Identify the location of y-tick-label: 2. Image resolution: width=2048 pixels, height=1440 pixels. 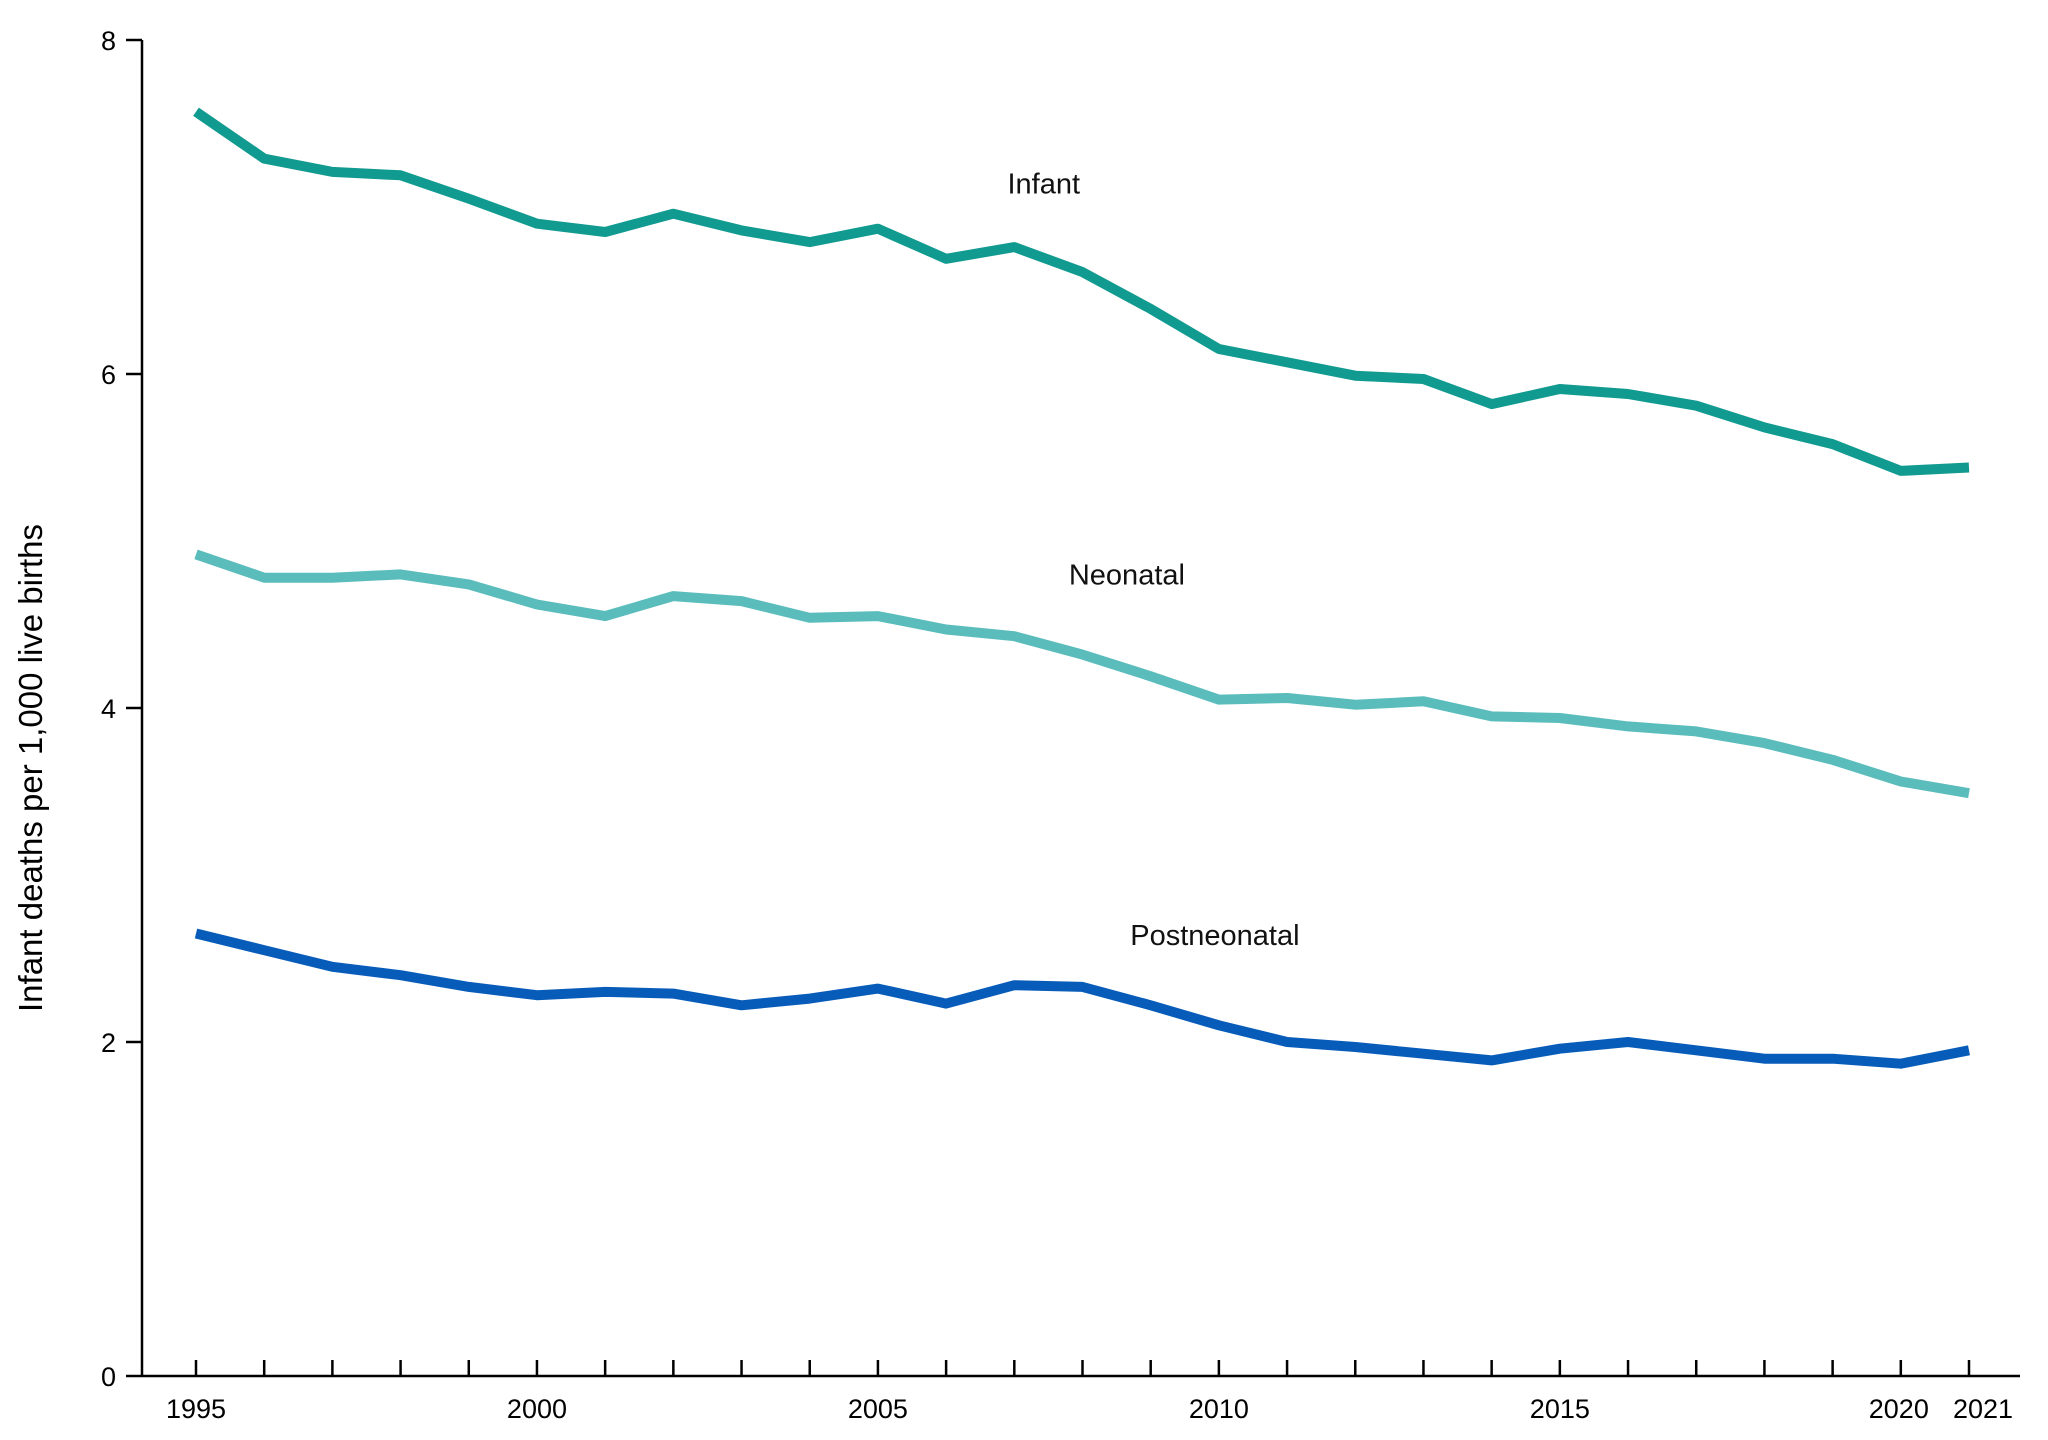
(108, 1043).